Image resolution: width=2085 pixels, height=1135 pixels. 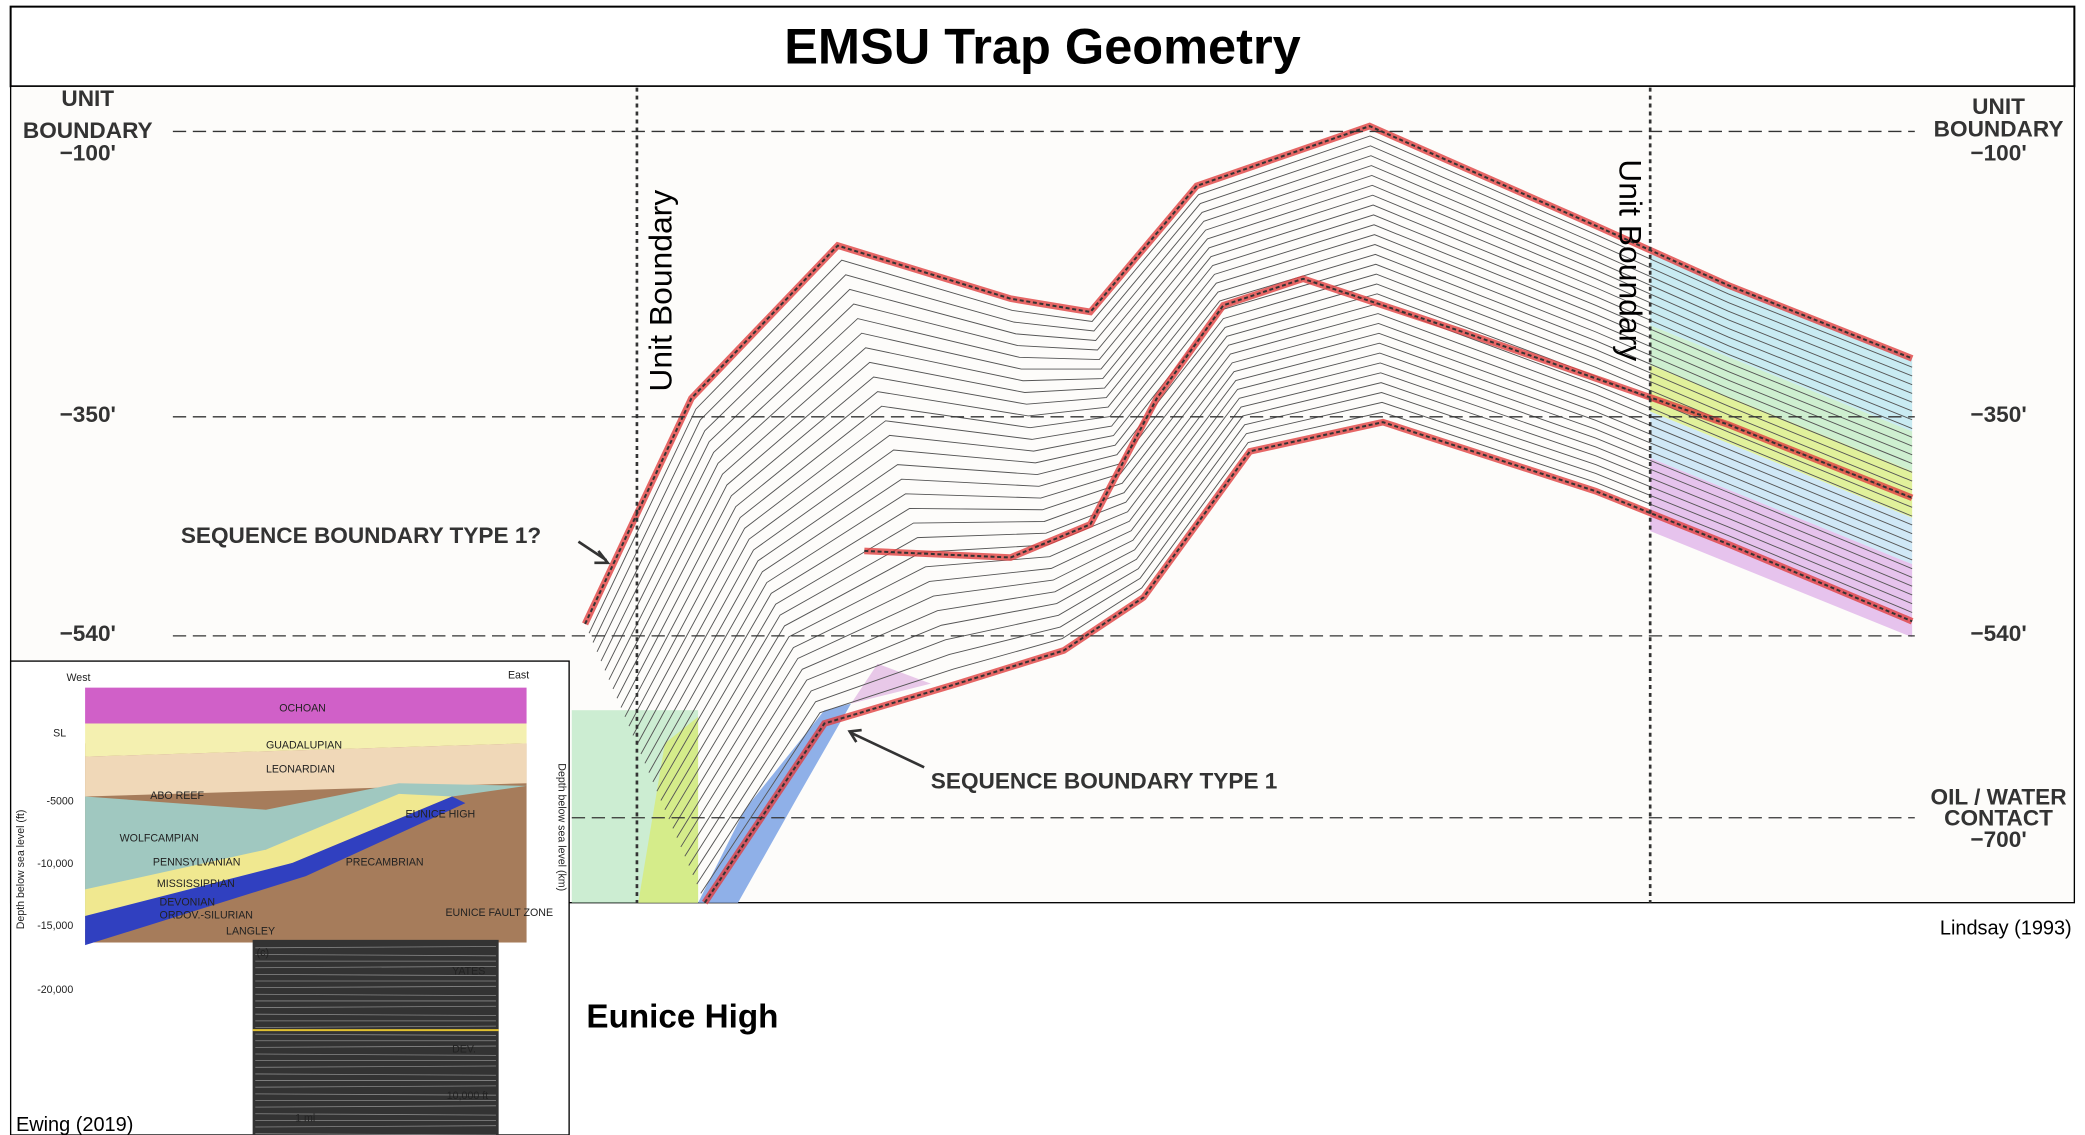 I want to click on inset-label: YATES, so click(x=468, y=971).